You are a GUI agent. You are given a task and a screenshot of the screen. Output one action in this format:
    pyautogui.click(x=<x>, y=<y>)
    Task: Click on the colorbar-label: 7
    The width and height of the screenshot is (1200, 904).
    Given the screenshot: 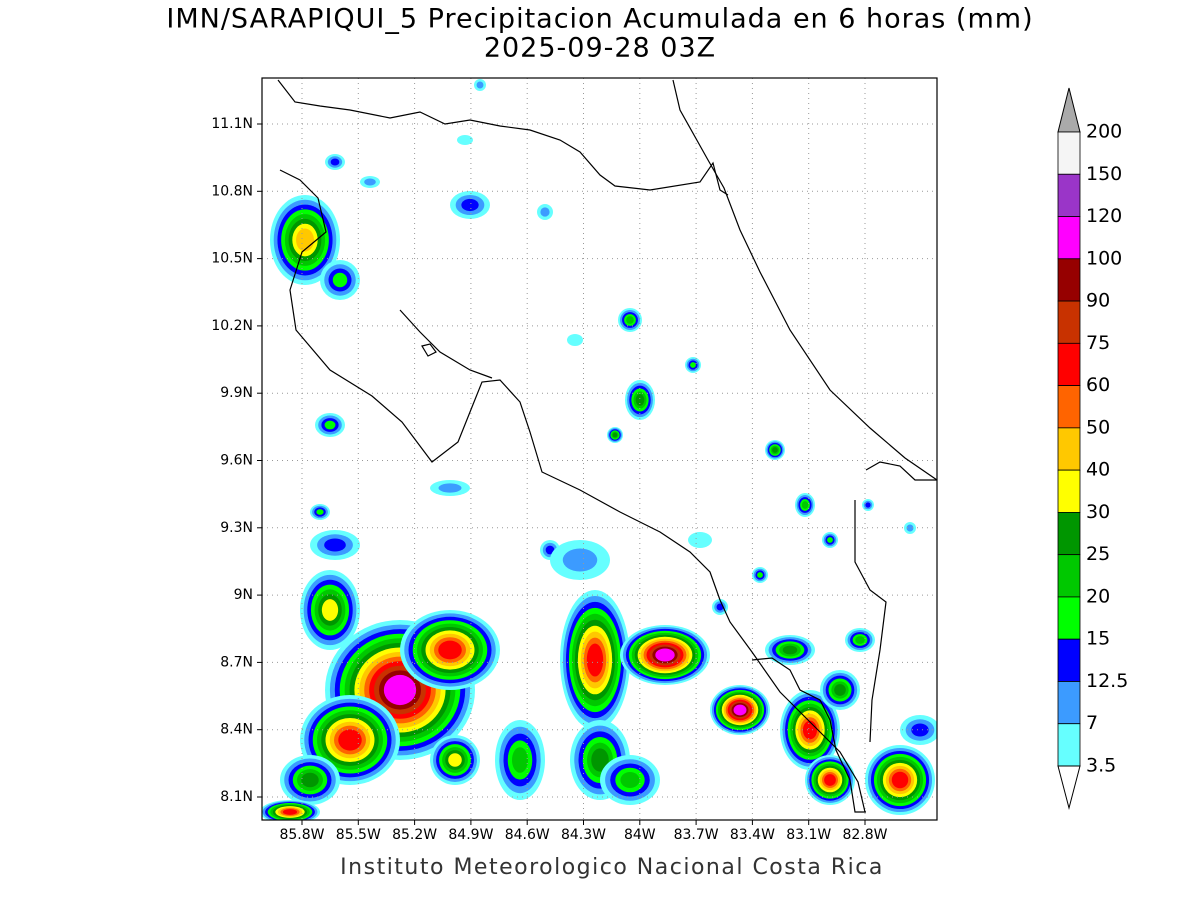 What is the action you would take?
    pyautogui.click(x=1092, y=723)
    